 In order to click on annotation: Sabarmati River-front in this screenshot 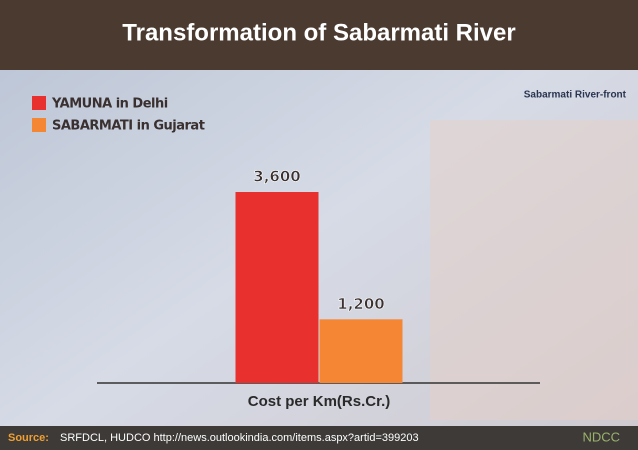, I will do `click(575, 95)`.